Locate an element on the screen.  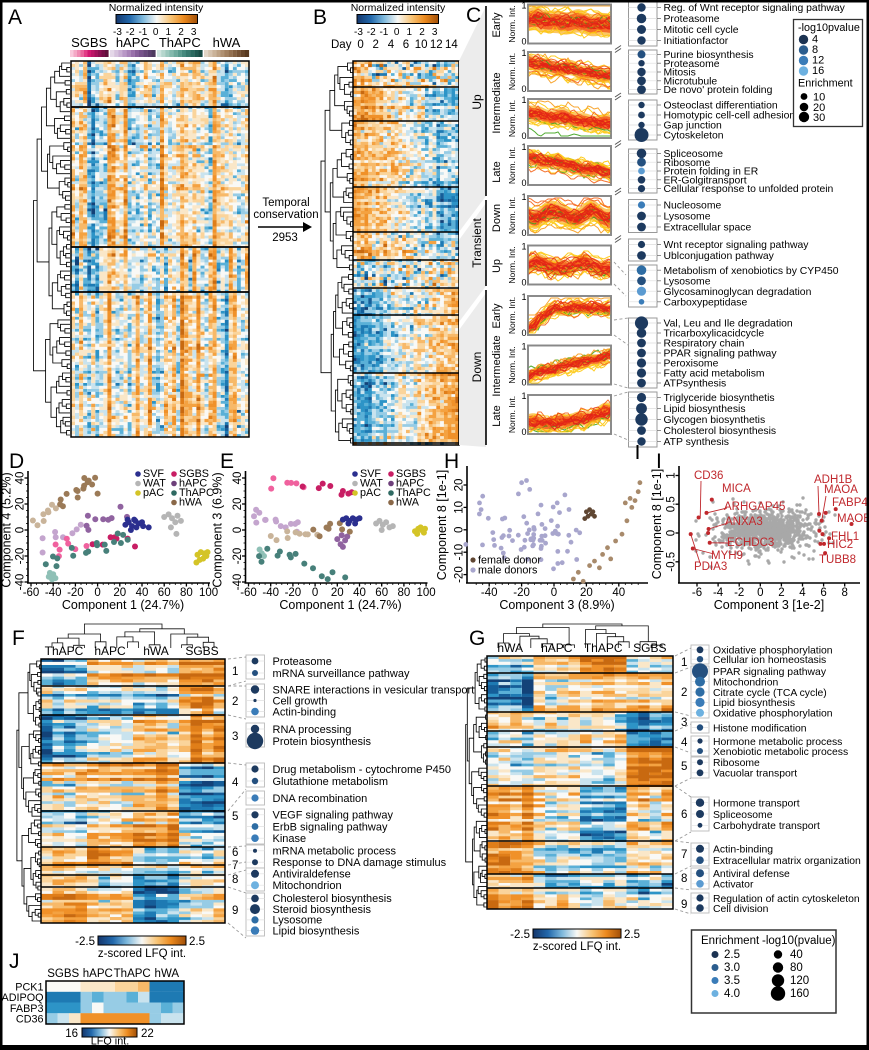
svg-text: Cellular ion homeostasis is located at coordinates (769, 660).